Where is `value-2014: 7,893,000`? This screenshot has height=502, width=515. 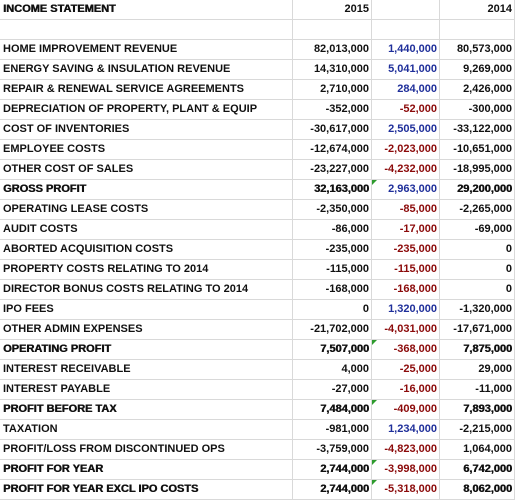
value-2014: 7,893,000 is located at coordinates (477, 410).